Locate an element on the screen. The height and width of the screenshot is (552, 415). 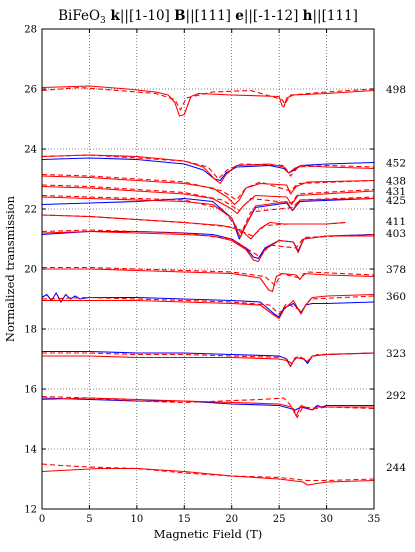
frequency-label: 244 is located at coordinates (396, 468).